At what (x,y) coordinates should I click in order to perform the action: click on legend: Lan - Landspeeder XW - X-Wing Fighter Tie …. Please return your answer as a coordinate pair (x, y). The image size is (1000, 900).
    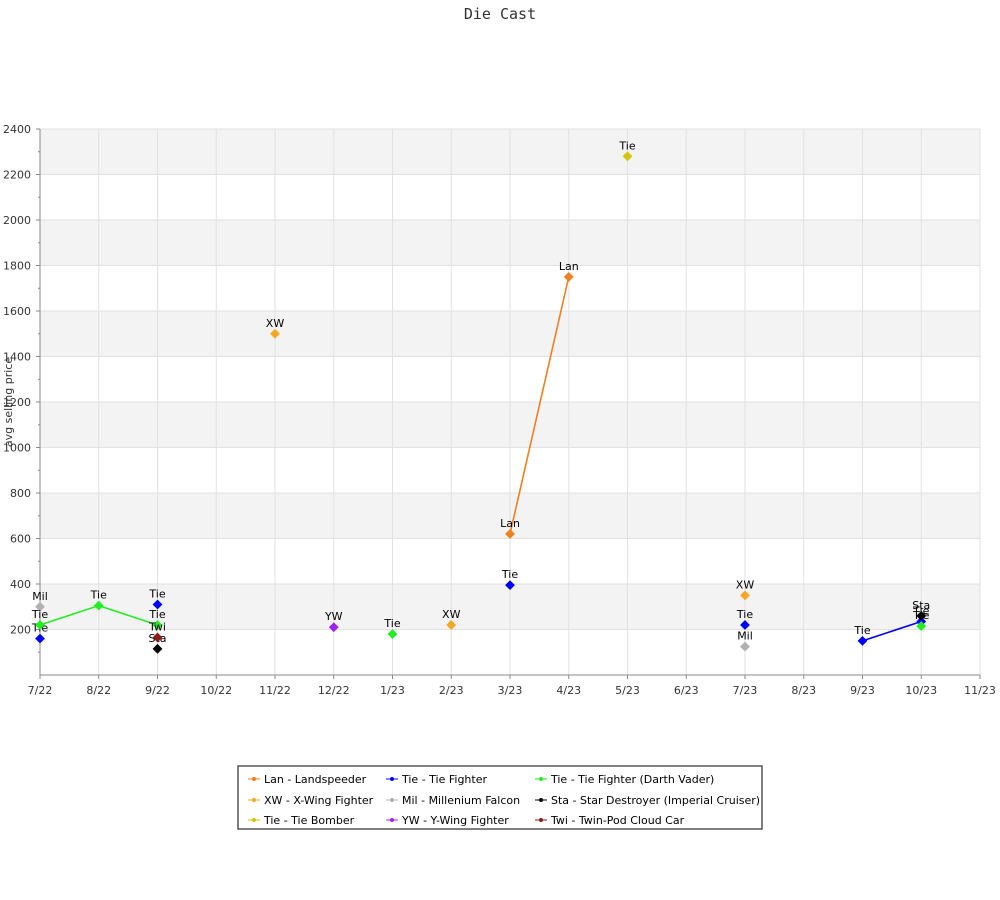
    Looking at the image, I should click on (500, 797).